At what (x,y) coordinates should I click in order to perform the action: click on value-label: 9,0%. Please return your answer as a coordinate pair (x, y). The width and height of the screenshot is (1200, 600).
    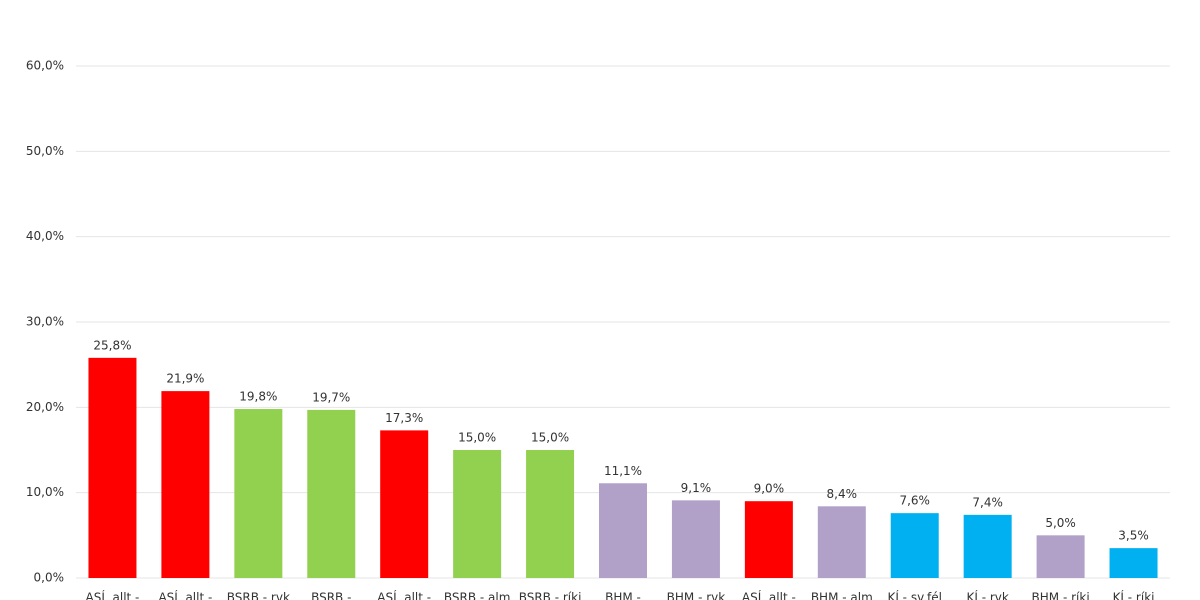
    Looking at the image, I should click on (769, 489).